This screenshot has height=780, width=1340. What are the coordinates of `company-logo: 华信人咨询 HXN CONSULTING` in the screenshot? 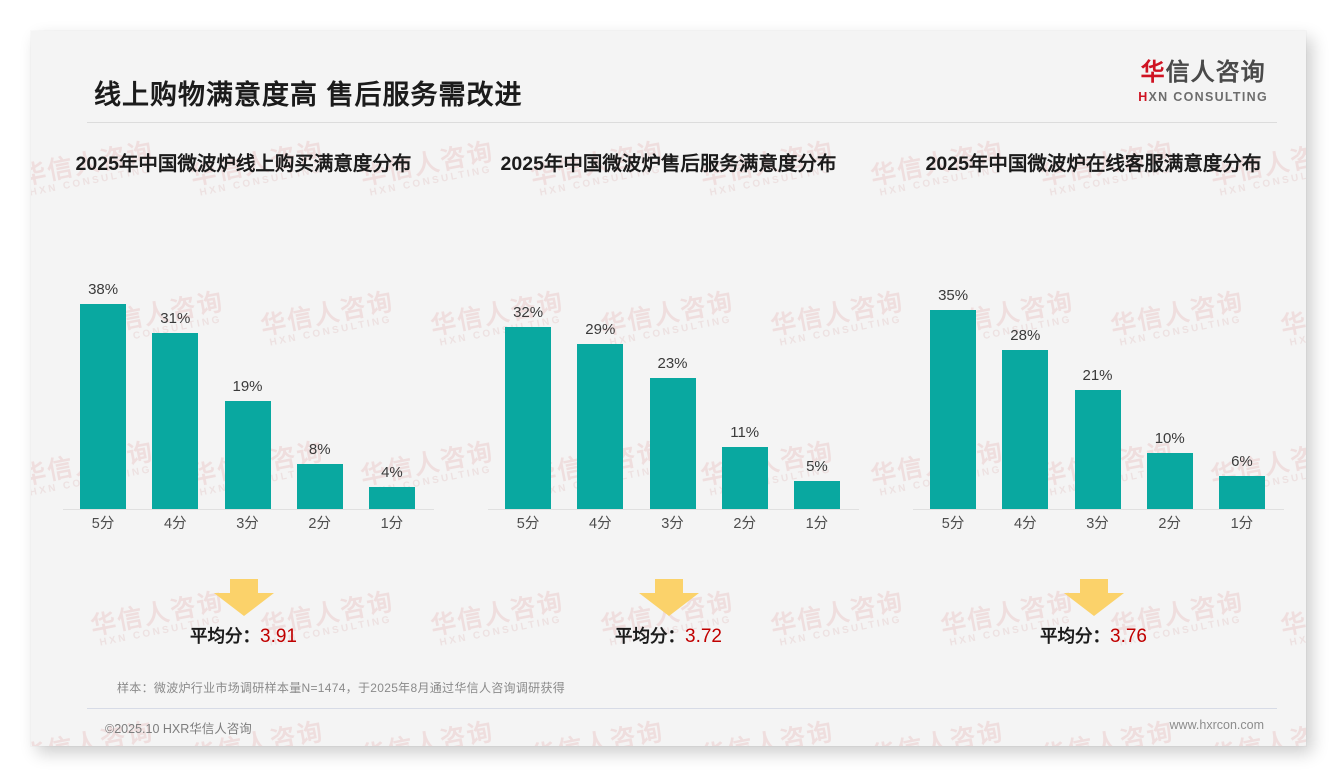 It's located at (1203, 81).